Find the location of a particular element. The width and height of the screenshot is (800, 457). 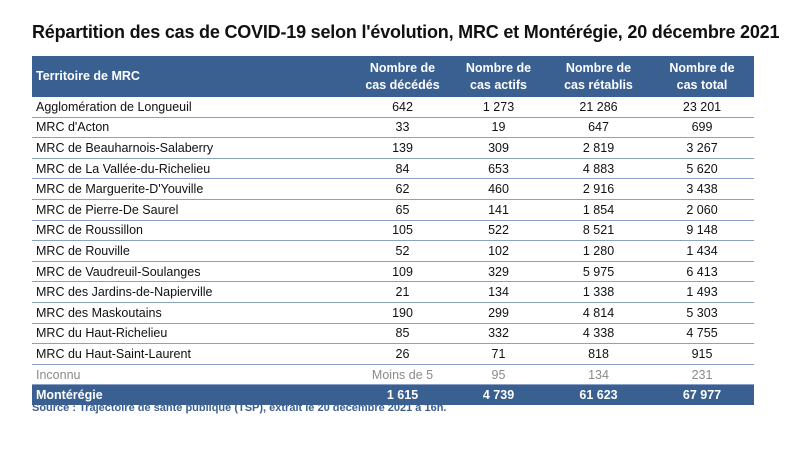

cell-total: 915 is located at coordinates (702, 354).